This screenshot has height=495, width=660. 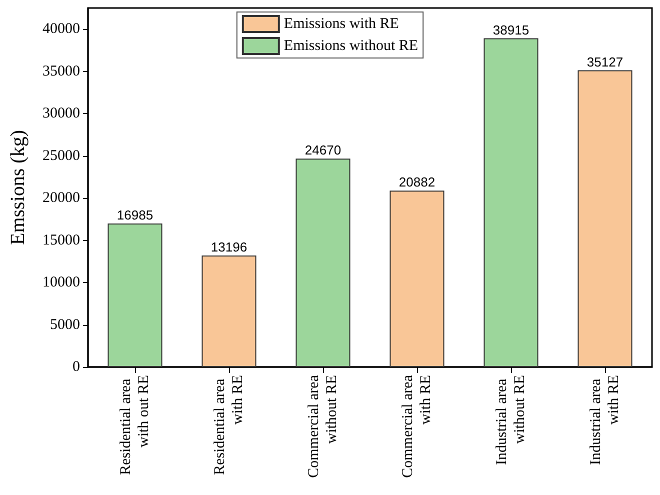 What do you see at coordinates (76, 367) in the screenshot?
I see `y-tick-label: 0` at bounding box center [76, 367].